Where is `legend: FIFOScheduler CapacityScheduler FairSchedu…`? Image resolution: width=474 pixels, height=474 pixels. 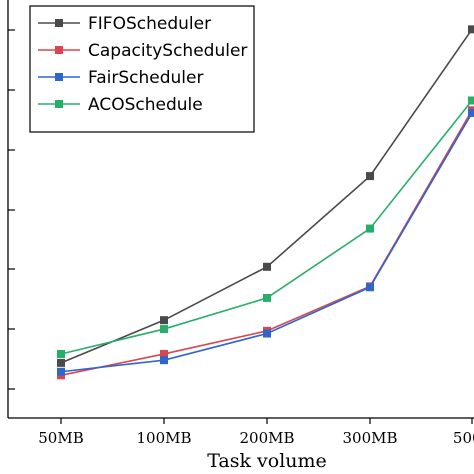 legend: FIFOScheduler CapacityScheduler FairSchedu… is located at coordinates (142, 69).